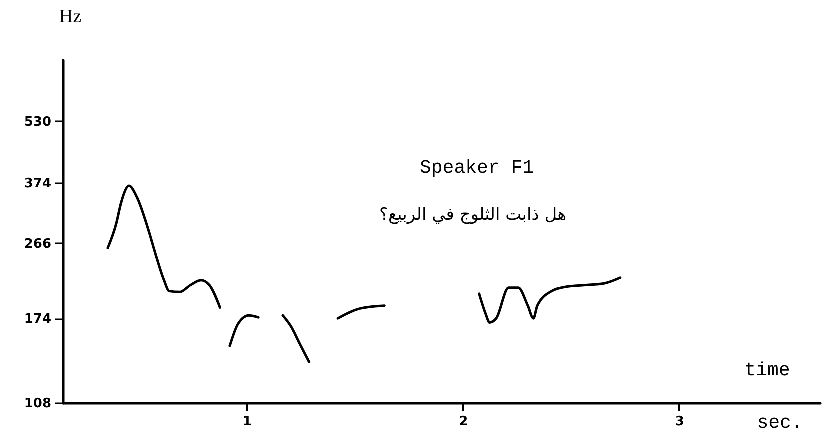 The image size is (826, 439). Describe the element at coordinates (679, 422) in the screenshot. I see `x-tick-label: 3` at that location.